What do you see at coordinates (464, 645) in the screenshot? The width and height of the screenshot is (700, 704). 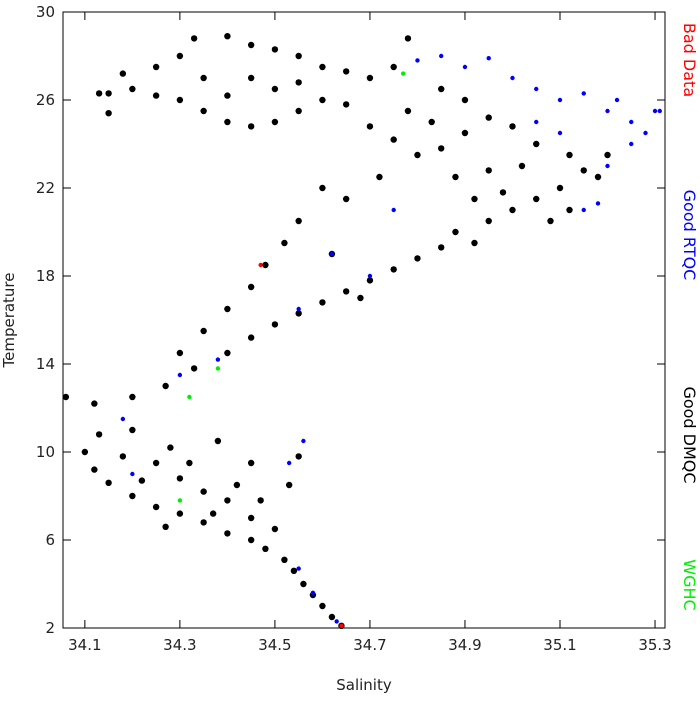 I see `x-tick-label: 34.9` at bounding box center [464, 645].